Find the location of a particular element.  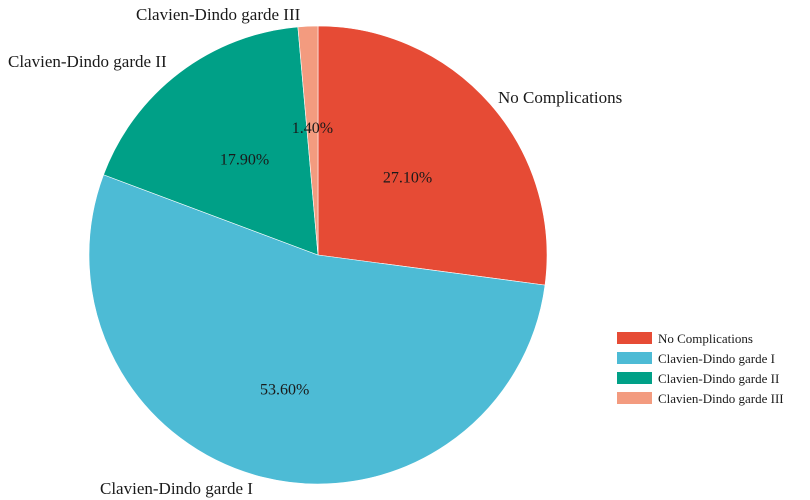

category-label-clavien-dindo-garde-i: Clavien-Dindo garde I is located at coordinates (176, 488).